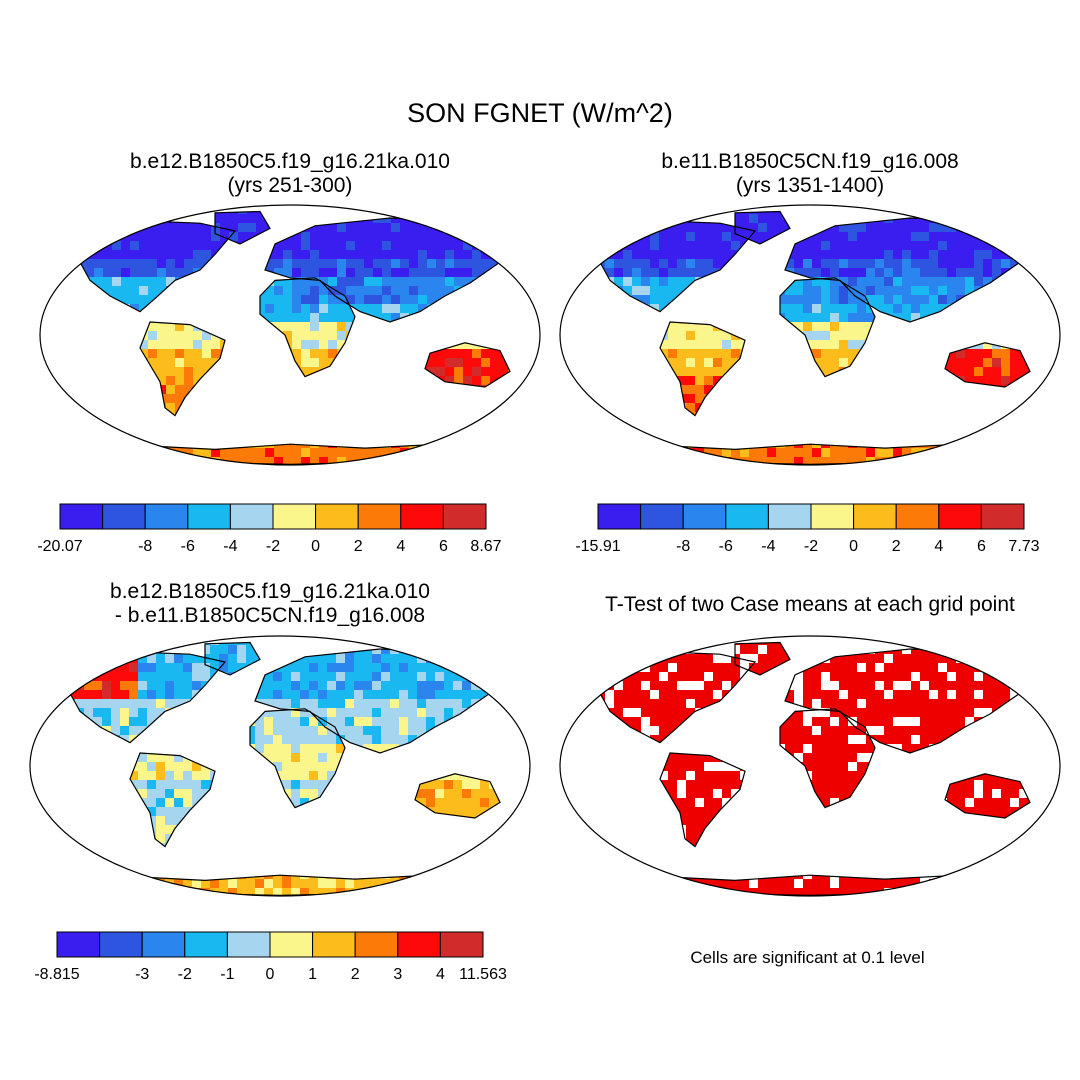 The height and width of the screenshot is (1080, 1080). Describe the element at coordinates (485, 546) in the screenshot. I see `colorbar-label: 8.67` at that location.